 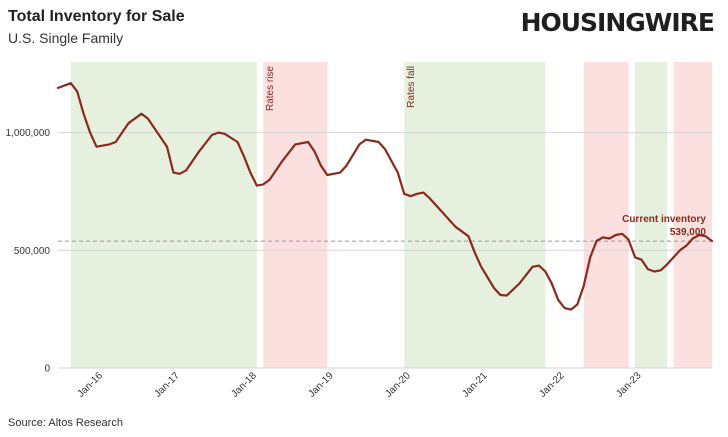 What do you see at coordinates (475, 385) in the screenshot?
I see `x-tick-label-5: Jan-21` at bounding box center [475, 385].